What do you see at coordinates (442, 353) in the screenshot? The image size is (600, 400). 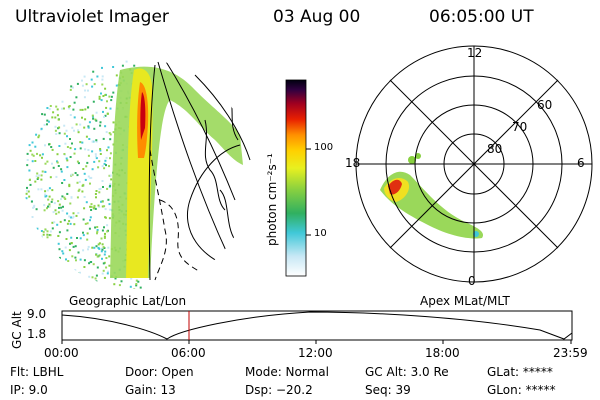 I see `time-tick-label: 18:00` at bounding box center [442, 353].